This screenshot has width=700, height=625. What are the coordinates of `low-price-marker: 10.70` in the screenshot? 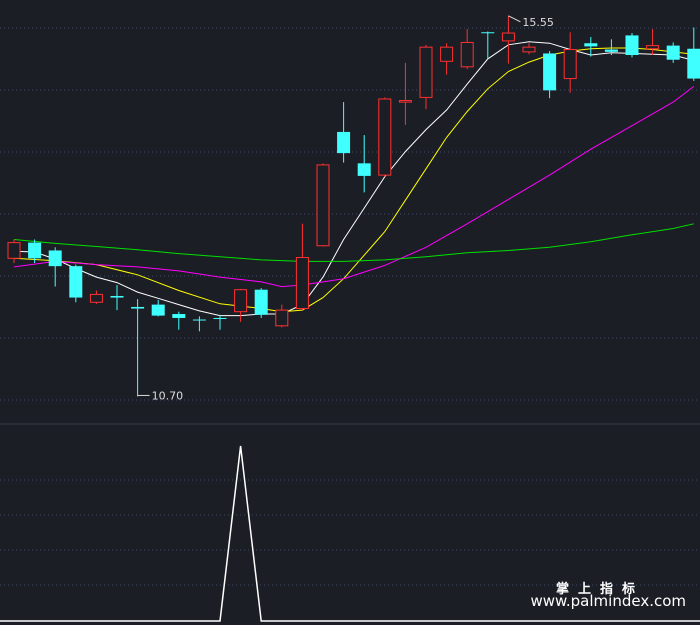 It's located at (160, 395).